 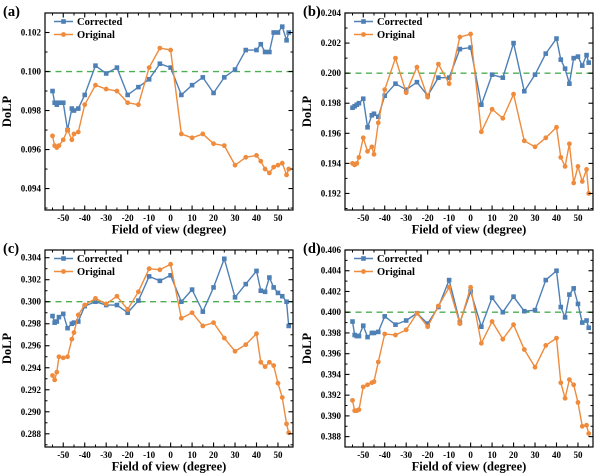 What do you see at coordinates (312, 249) in the screenshot?
I see `panel-label: (d)` at bounding box center [312, 249].